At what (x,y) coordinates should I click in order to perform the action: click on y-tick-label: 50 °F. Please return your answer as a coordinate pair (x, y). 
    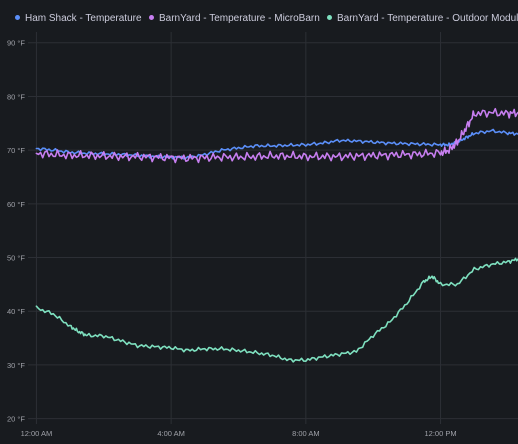
    Looking at the image, I should click on (16, 258).